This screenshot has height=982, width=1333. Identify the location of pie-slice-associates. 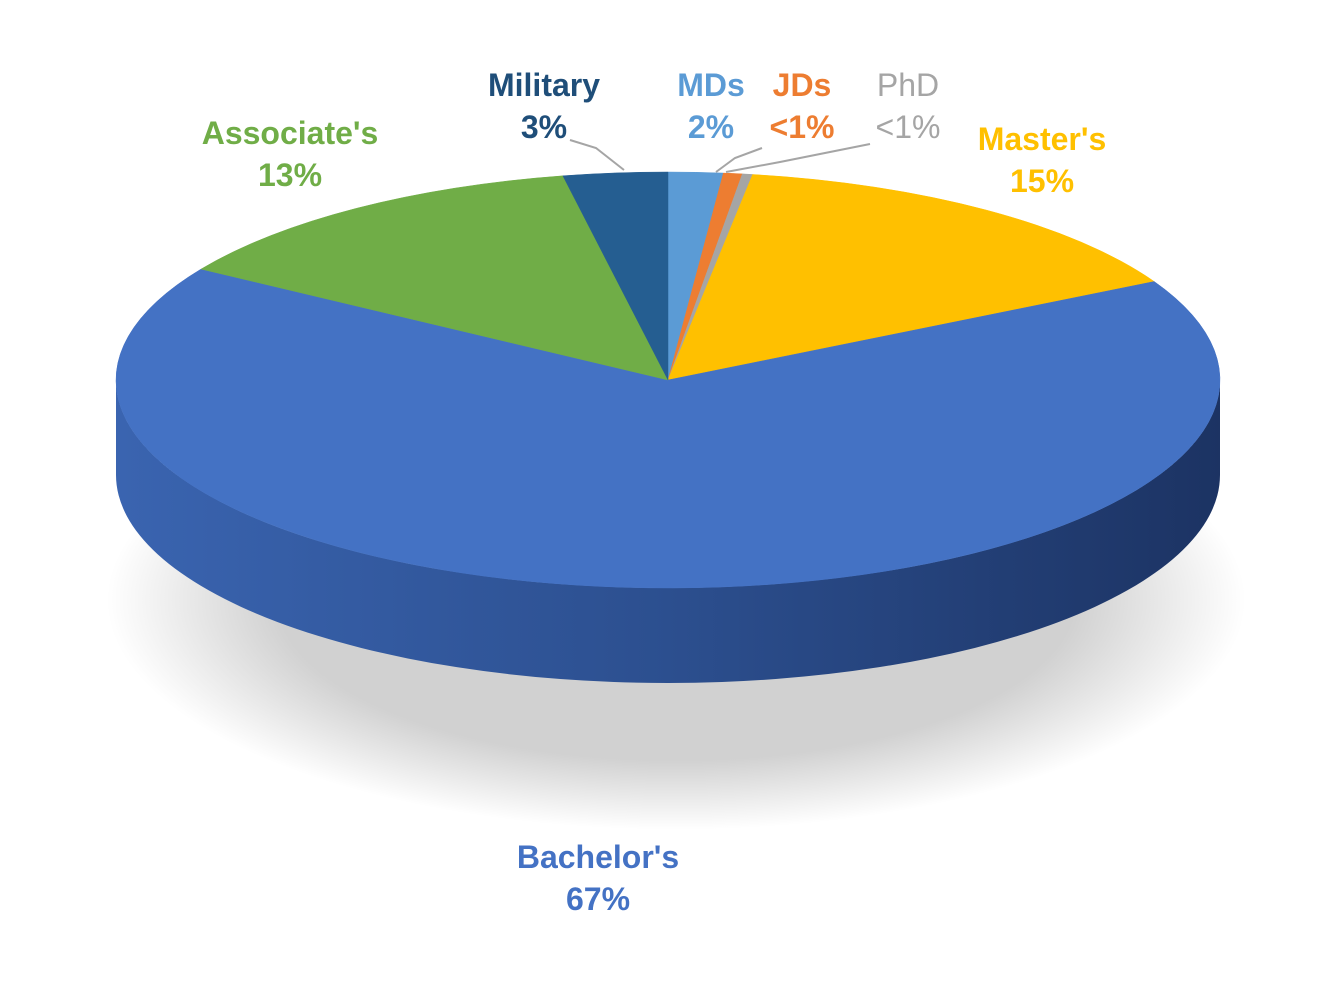
(434, 278).